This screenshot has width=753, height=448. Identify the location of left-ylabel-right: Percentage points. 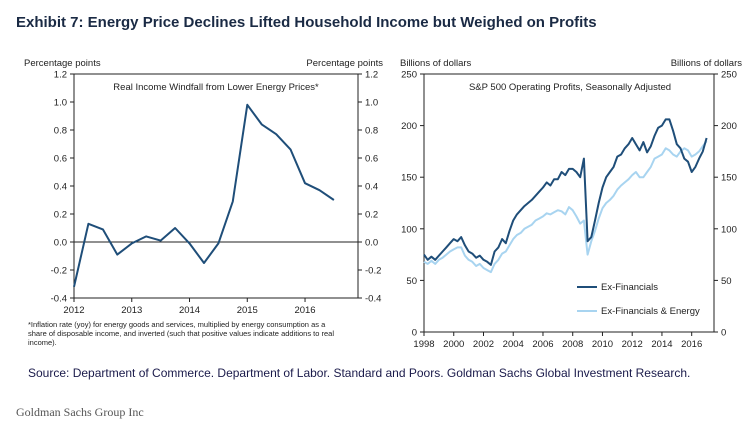
(344, 63).